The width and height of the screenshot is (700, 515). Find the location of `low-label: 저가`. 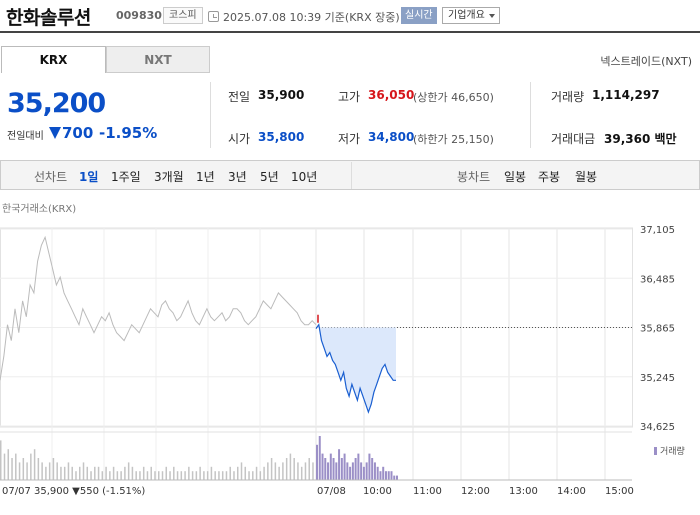

low-label: 저가 is located at coordinates (349, 139).